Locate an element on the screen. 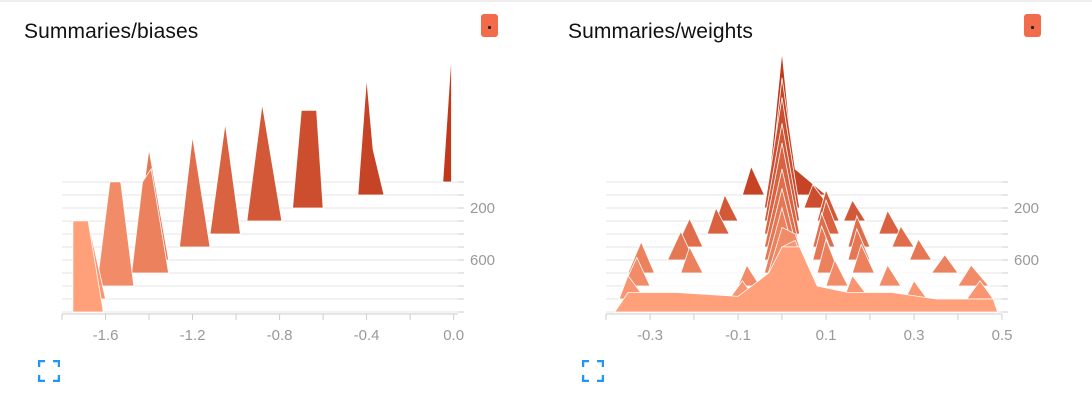 The height and width of the screenshot is (414, 1092). x-tick-label: -1.6 is located at coordinates (106, 335).